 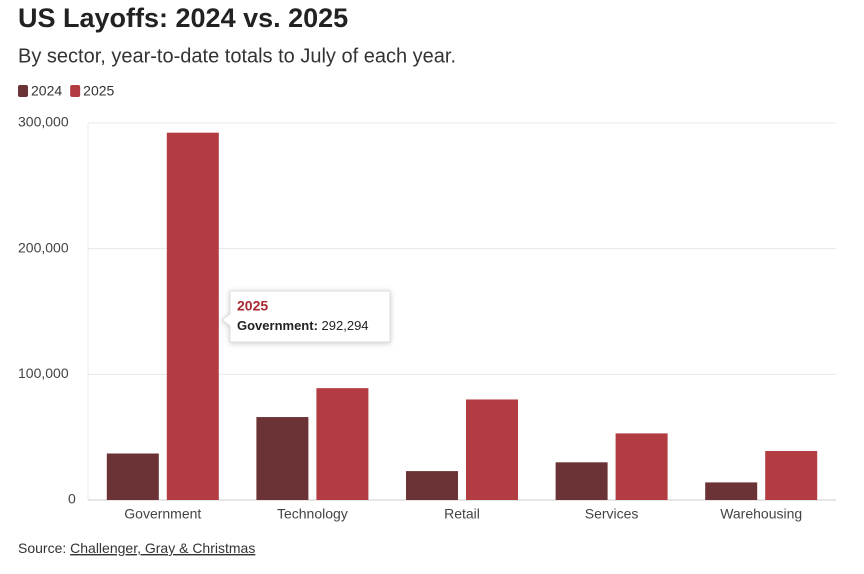 What do you see at coordinates (43, 122) in the screenshot?
I see `y-tick-label: 300,000` at bounding box center [43, 122].